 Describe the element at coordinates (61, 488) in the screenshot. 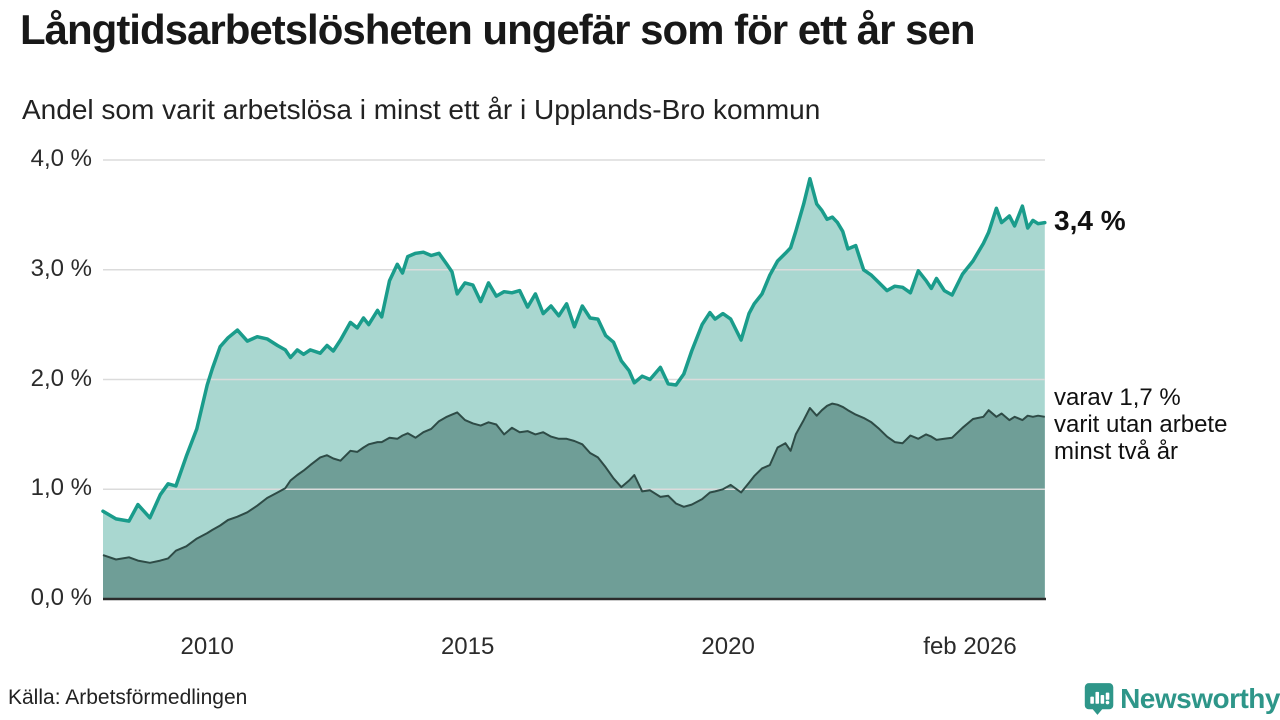

I see `y-tick-label: 1,0 %` at that location.